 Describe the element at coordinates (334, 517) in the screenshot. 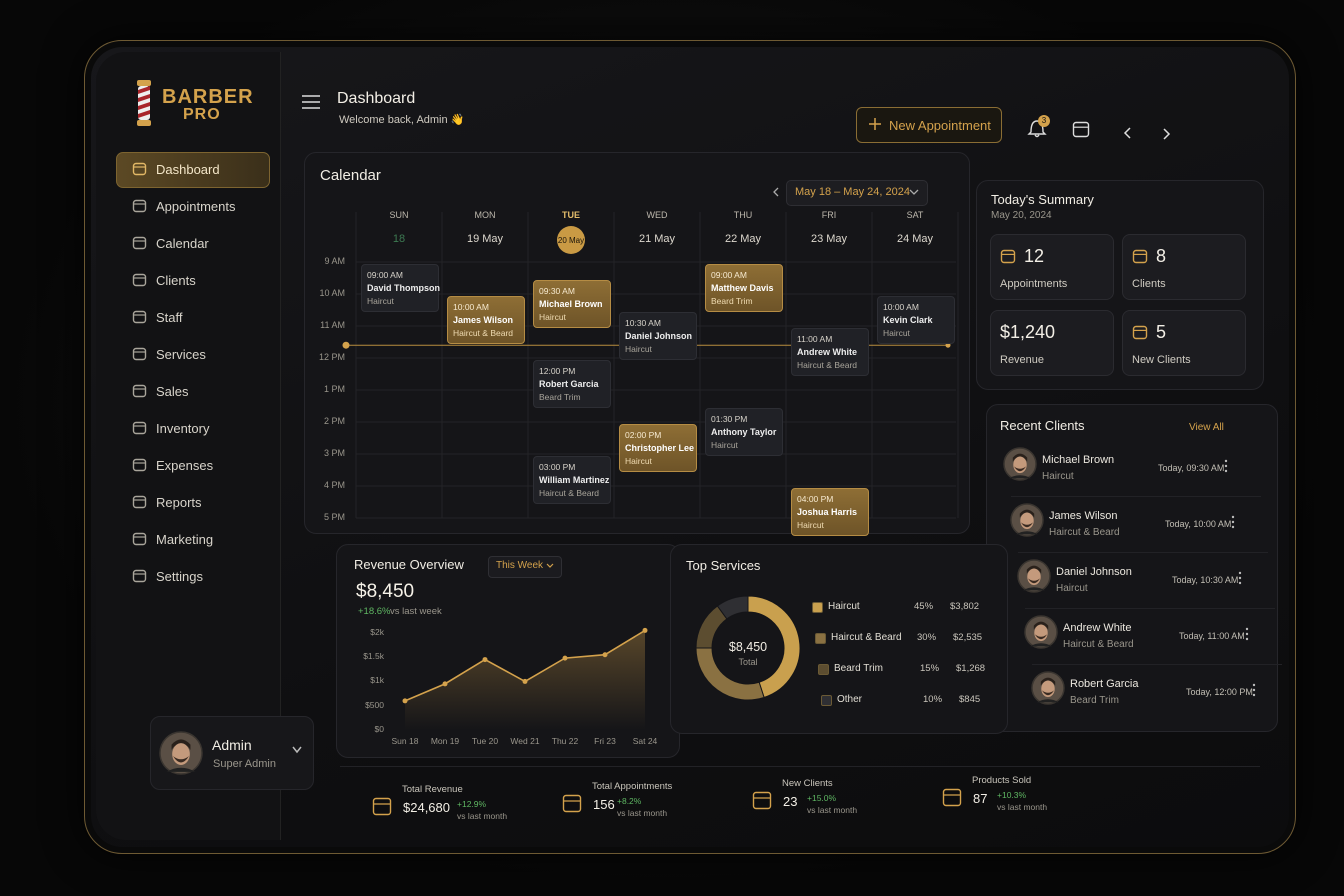

I see `hour-label: 5 PM` at that location.